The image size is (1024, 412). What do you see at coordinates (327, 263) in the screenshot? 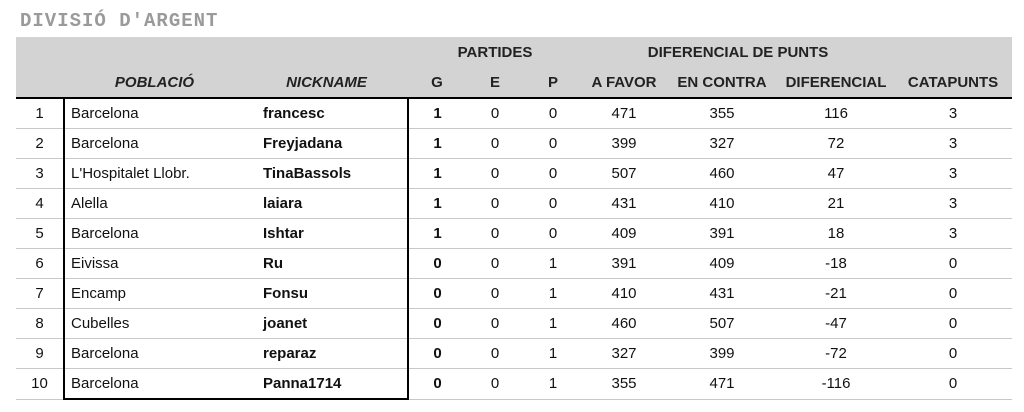
I see `nickname-cell: Ru` at bounding box center [327, 263].